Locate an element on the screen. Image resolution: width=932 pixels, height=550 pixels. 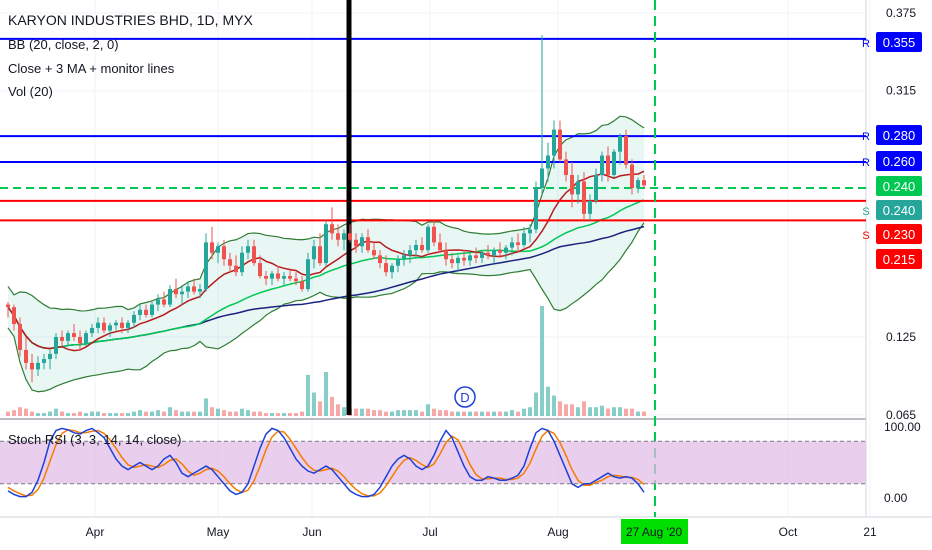
price-tick-label: 0.375 is located at coordinates (901, 13).